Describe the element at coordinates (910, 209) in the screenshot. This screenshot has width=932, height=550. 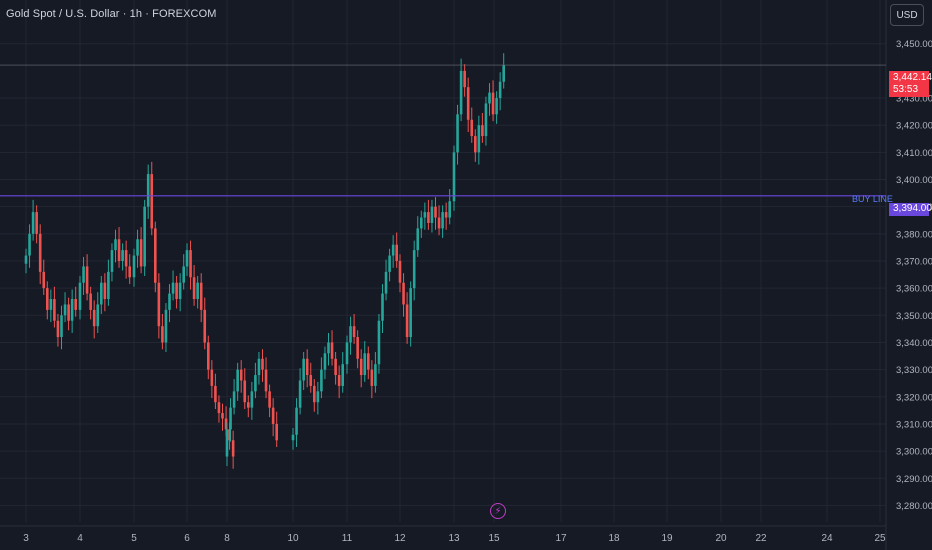
I see `buy-line-price-tag: 3,394.00` at that location.